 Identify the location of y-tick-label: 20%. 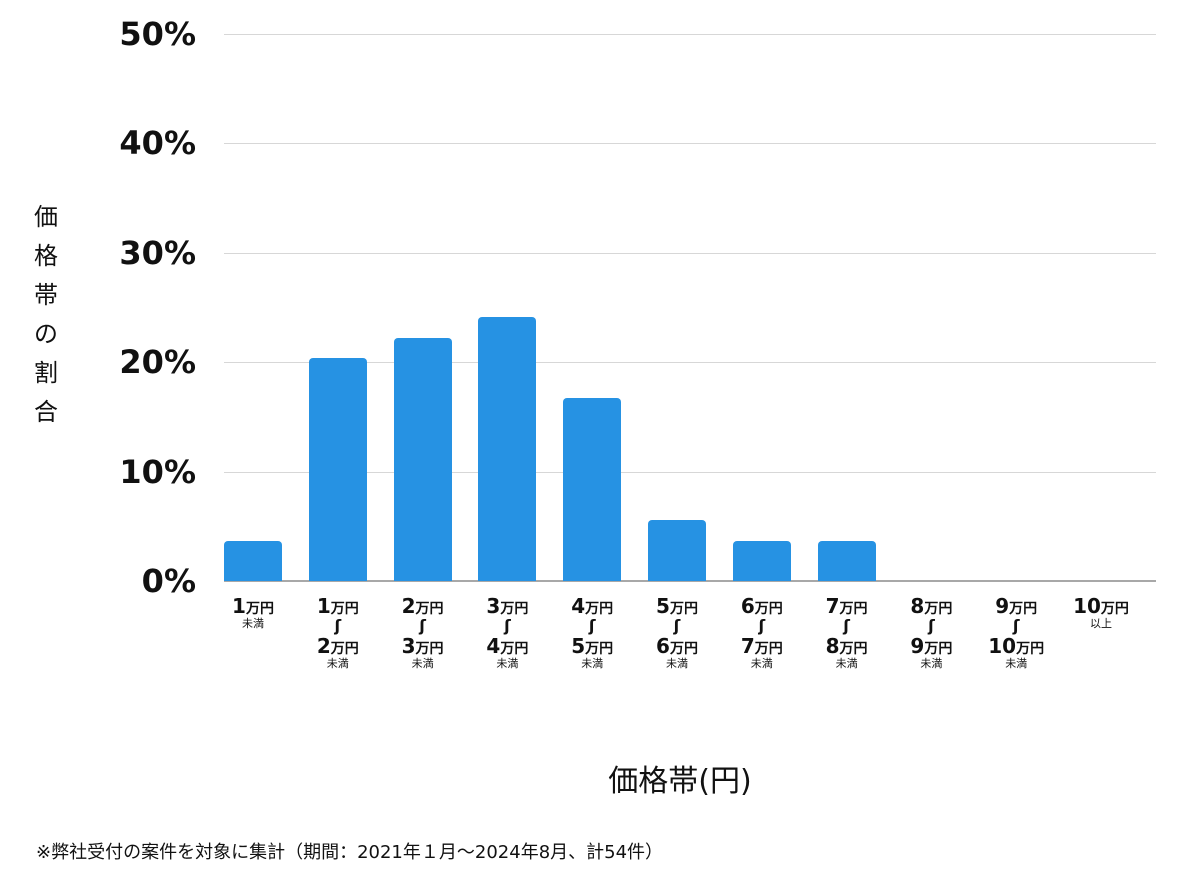
(157, 362).